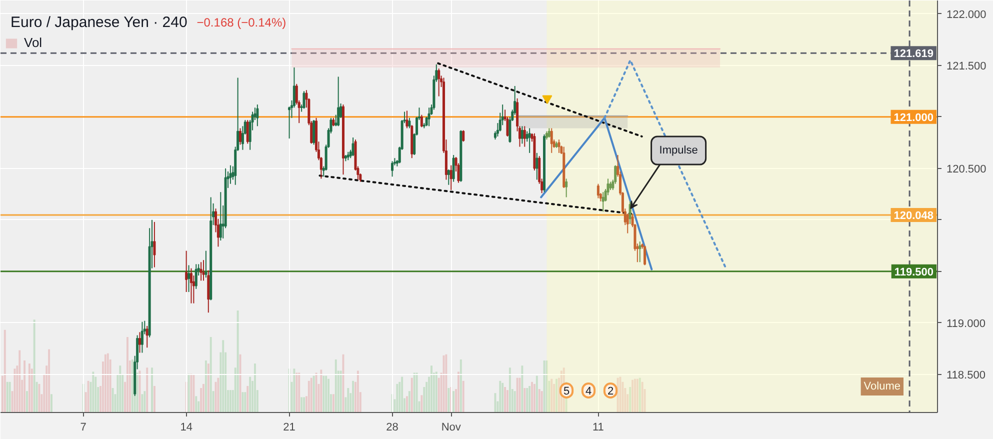  What do you see at coordinates (966, 66) in the screenshot?
I see `y-tick-label: 121.500` at bounding box center [966, 66].